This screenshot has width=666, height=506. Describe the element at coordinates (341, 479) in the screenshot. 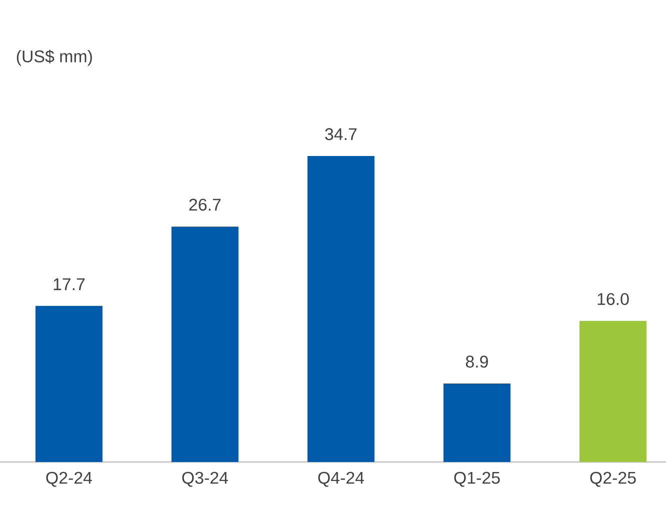

I see `x-tick-label: Q4-24` at that location.